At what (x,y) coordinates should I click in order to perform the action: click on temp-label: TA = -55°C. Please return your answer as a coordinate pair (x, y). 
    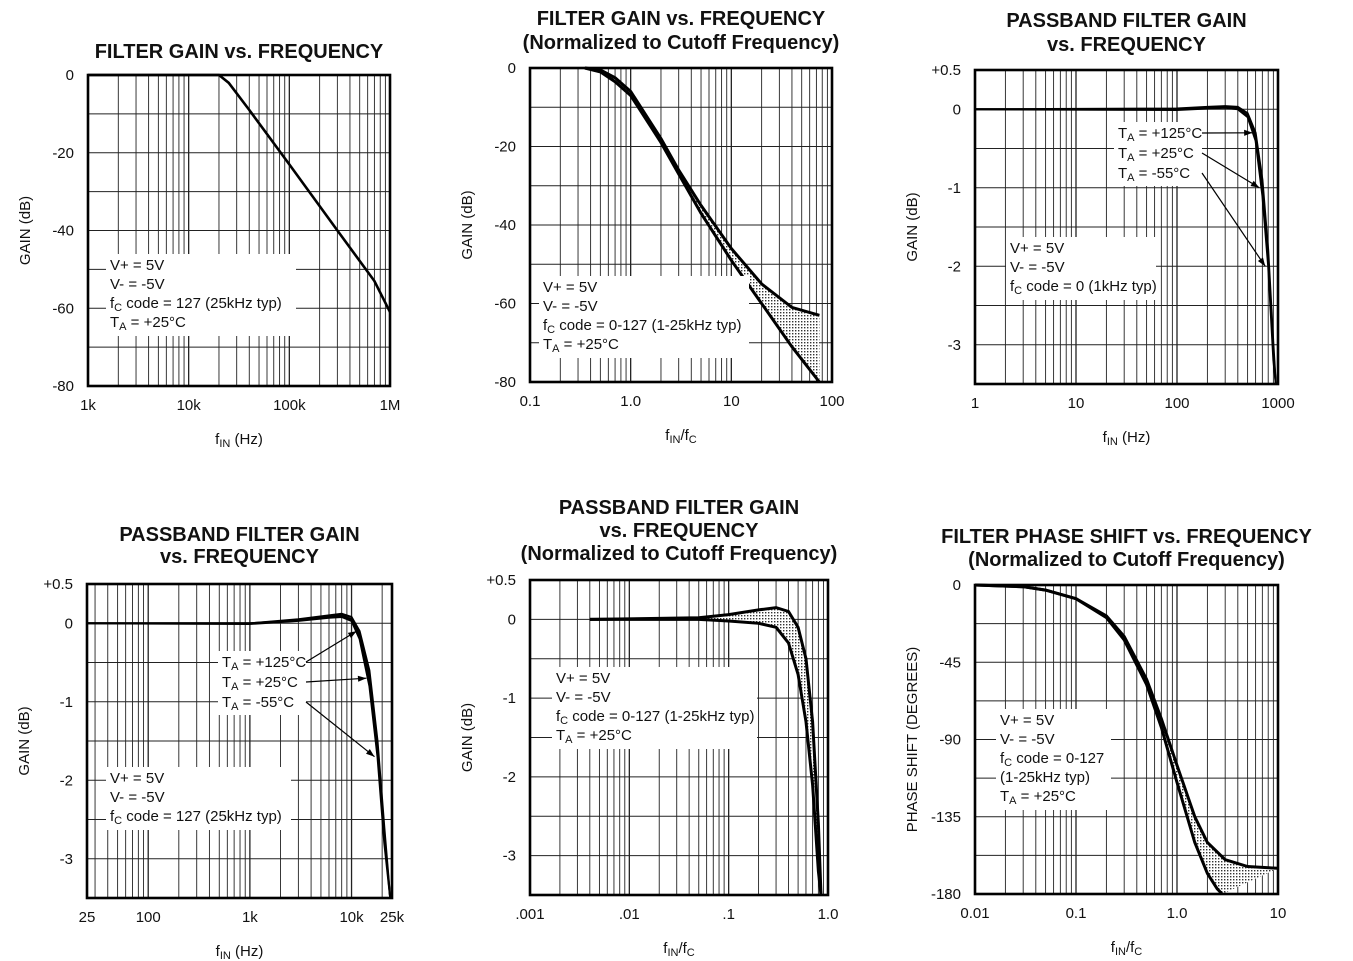
    Looking at the image, I should click on (1154, 174).